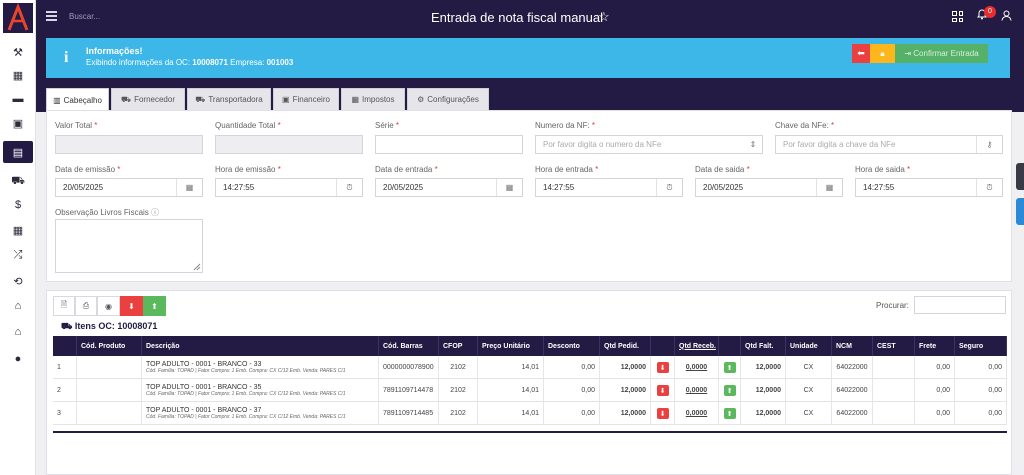 Image resolution: width=1024 pixels, height=475 pixels. I want to click on action-cell: ⬇, so click(663, 390).